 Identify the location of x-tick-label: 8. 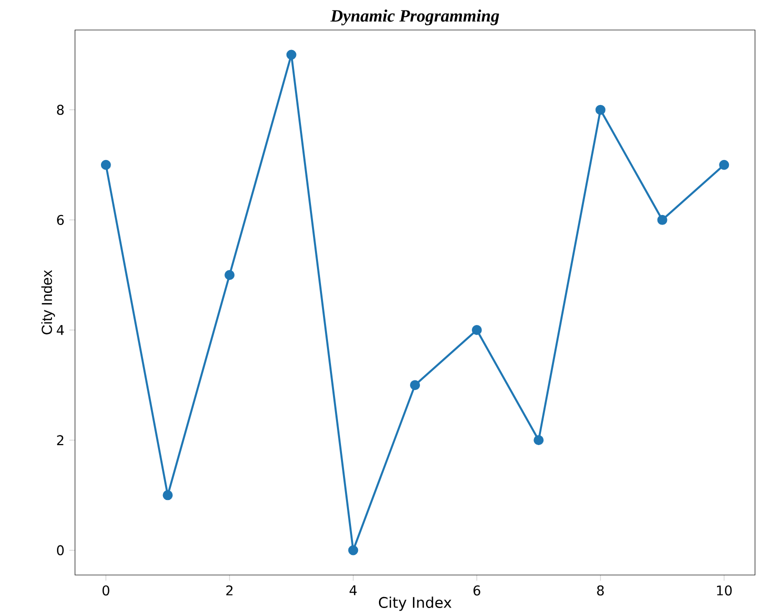
(600, 590).